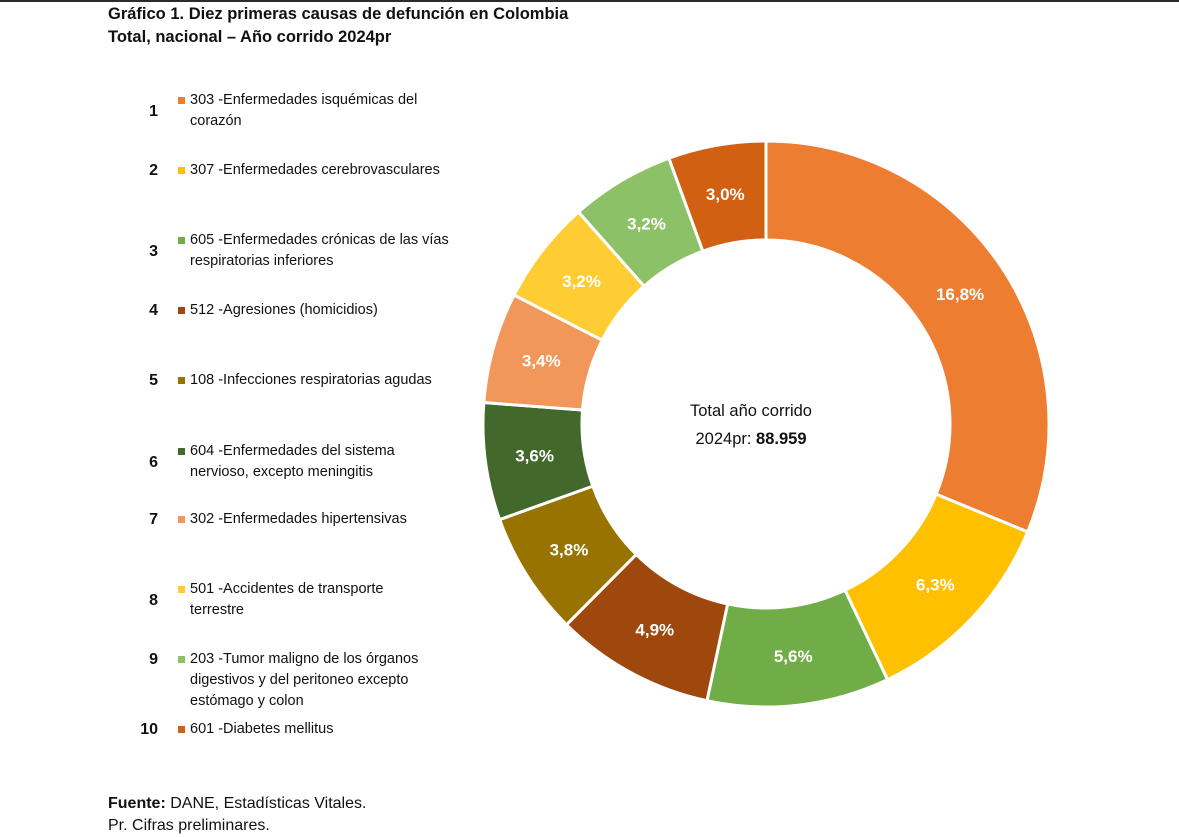 This screenshot has height=837, width=1179. Describe the element at coordinates (287, 589) in the screenshot. I see `legend-label-line: 501 -Accidentes de transporte` at that location.